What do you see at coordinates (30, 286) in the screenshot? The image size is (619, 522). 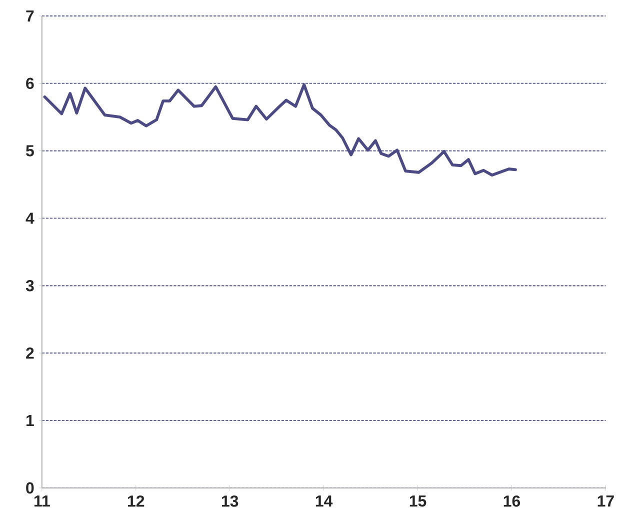 I see `y-tick-label: 3` at bounding box center [30, 286].